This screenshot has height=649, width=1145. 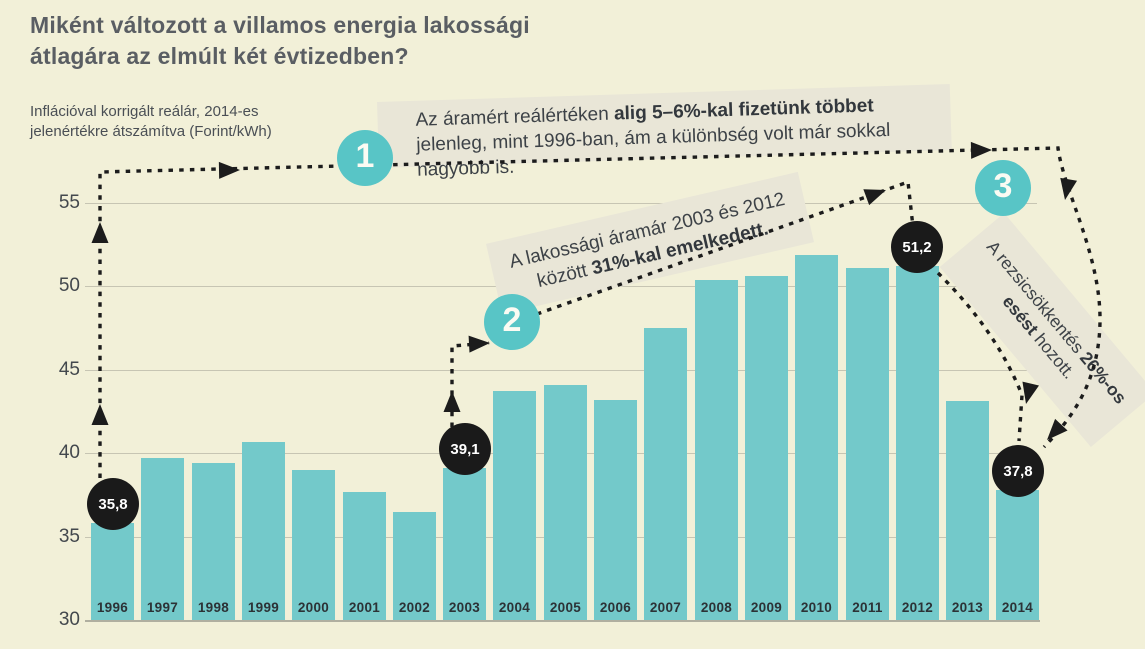 I want to click on bar-2014: 2014, so click(x=1017, y=555).